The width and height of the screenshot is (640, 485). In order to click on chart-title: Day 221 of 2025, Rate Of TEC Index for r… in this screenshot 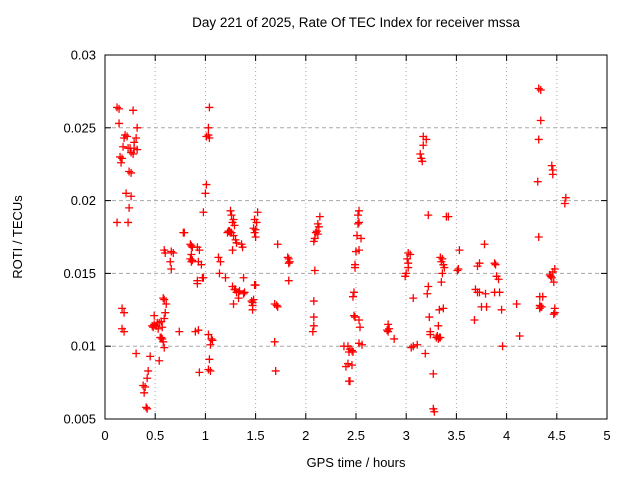, I will do `click(356, 22)`.